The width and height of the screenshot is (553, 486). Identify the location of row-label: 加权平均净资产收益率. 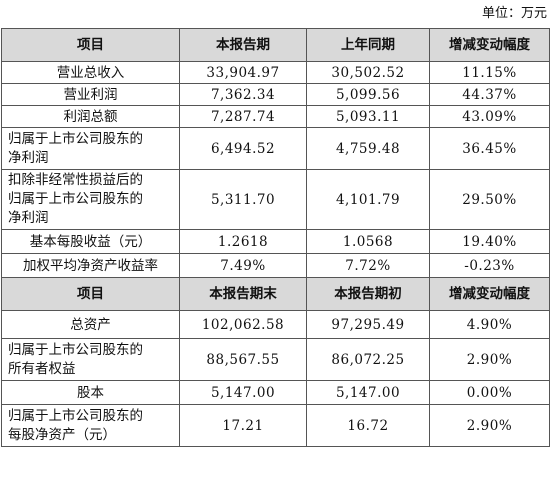
(90, 265).